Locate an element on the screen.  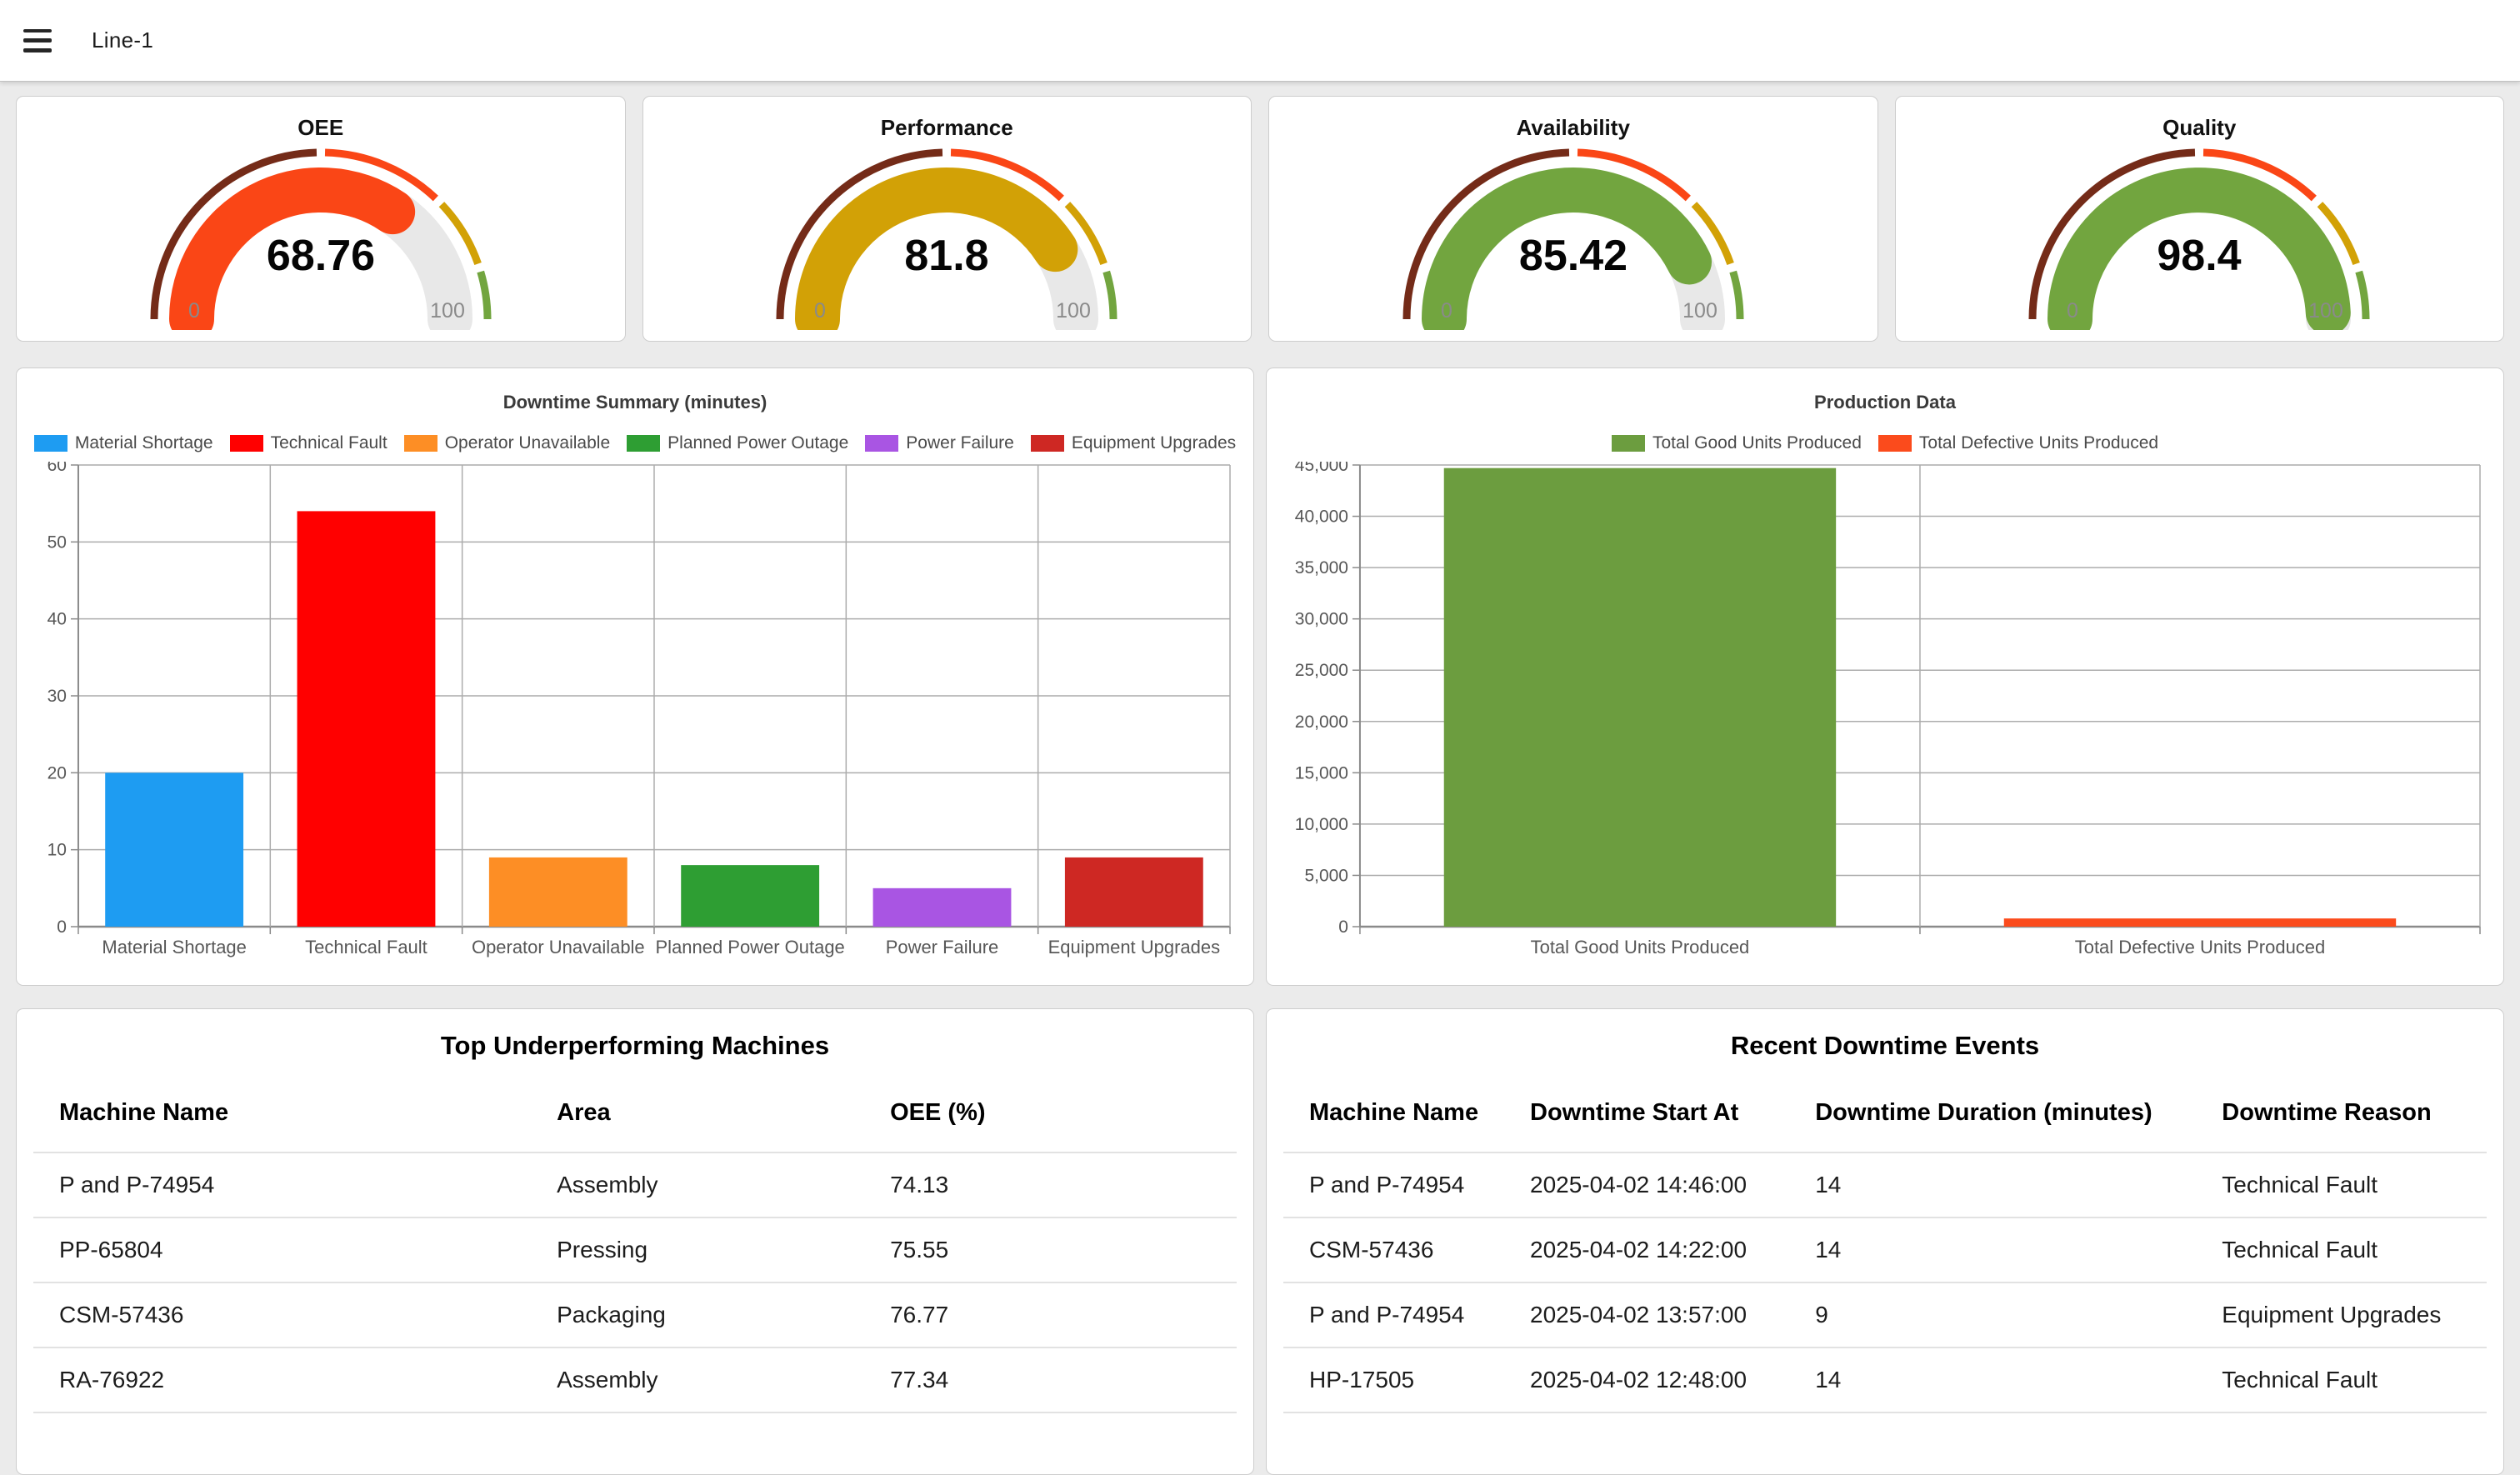
hamburger-bar is located at coordinates (37, 50).